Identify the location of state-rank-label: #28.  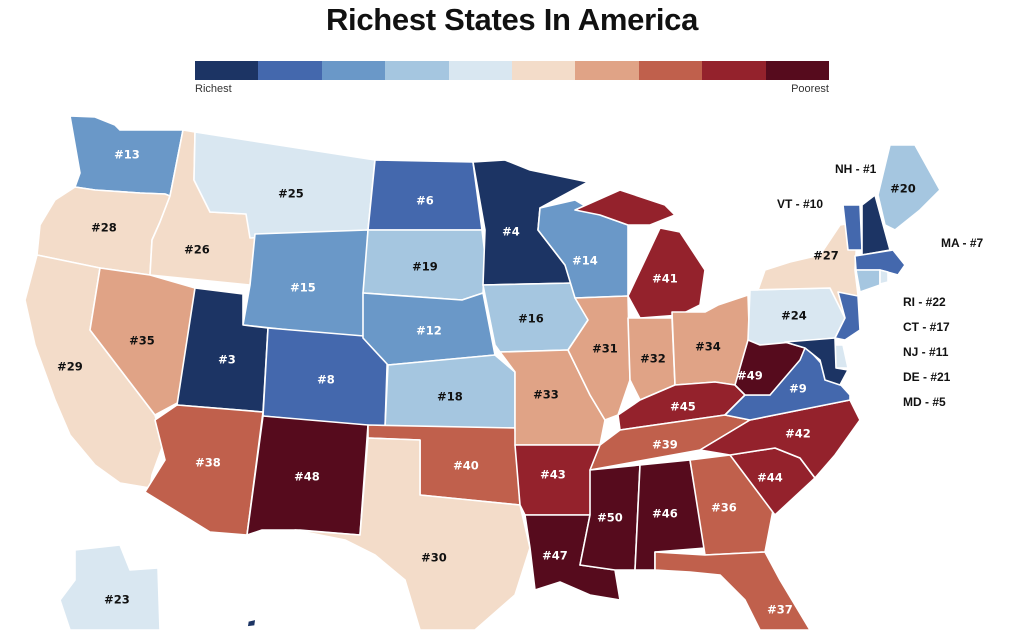
(104, 228).